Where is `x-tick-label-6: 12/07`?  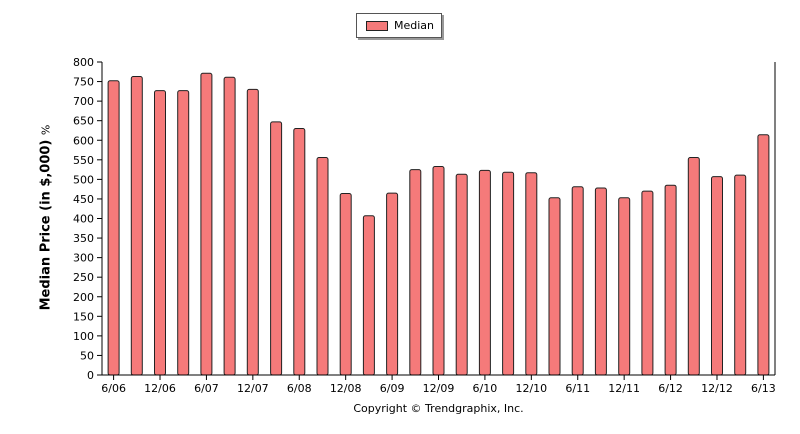 x-tick-label-6: 12/07 is located at coordinates (253, 388).